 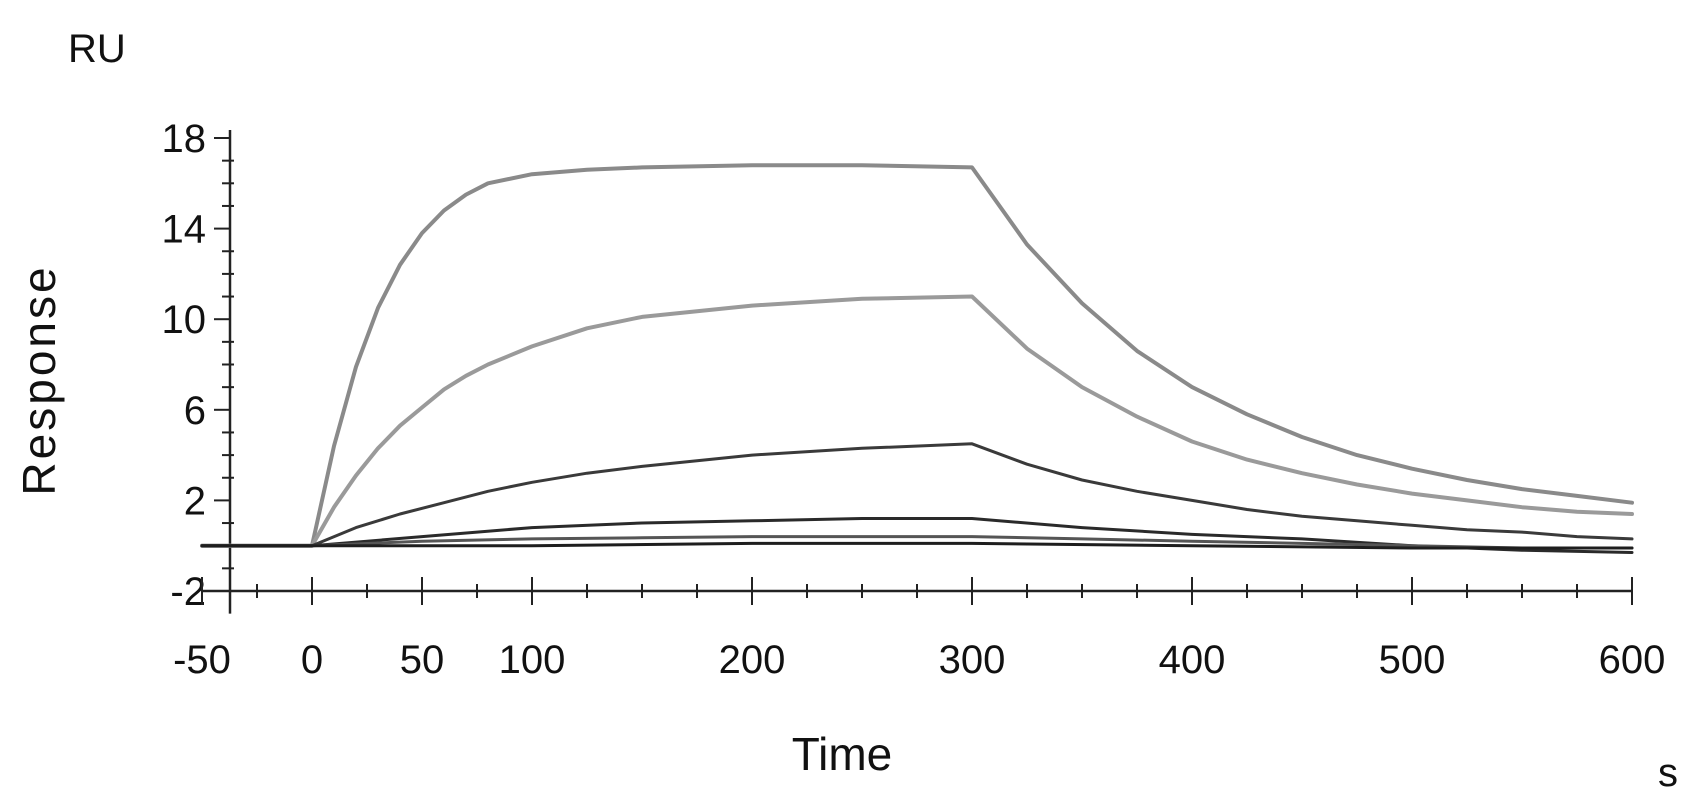 What do you see at coordinates (1668, 773) in the screenshot?
I see `x-unit-label: s` at bounding box center [1668, 773].